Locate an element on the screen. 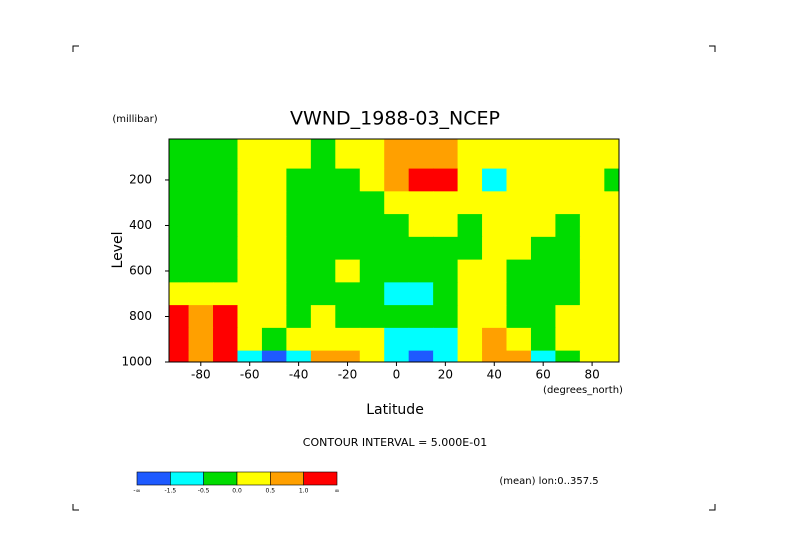 Image resolution: width=789 pixels, height=558 pixels. x-tick-label: -40 is located at coordinates (299, 375).